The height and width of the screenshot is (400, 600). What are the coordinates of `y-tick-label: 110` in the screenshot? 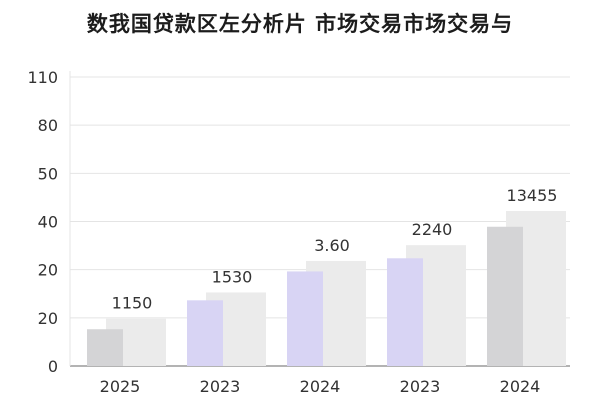 It's located at (42, 77).